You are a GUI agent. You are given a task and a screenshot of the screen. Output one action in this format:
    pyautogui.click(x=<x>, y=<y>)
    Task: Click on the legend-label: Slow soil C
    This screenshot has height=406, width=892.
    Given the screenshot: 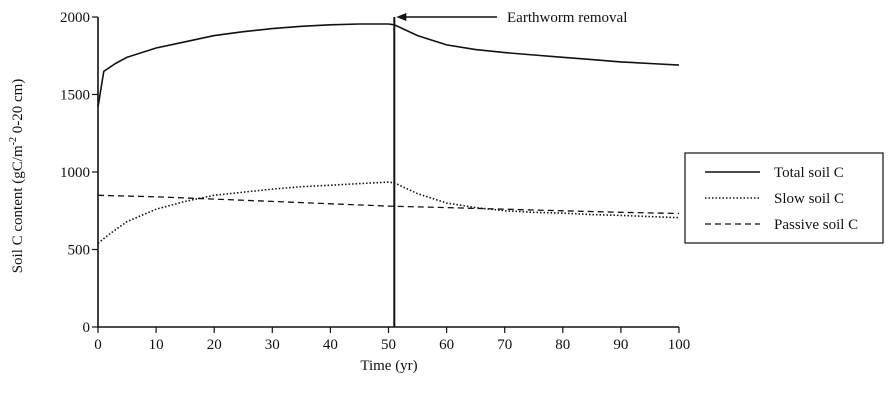 What is the action you would take?
    pyautogui.click(x=809, y=199)
    